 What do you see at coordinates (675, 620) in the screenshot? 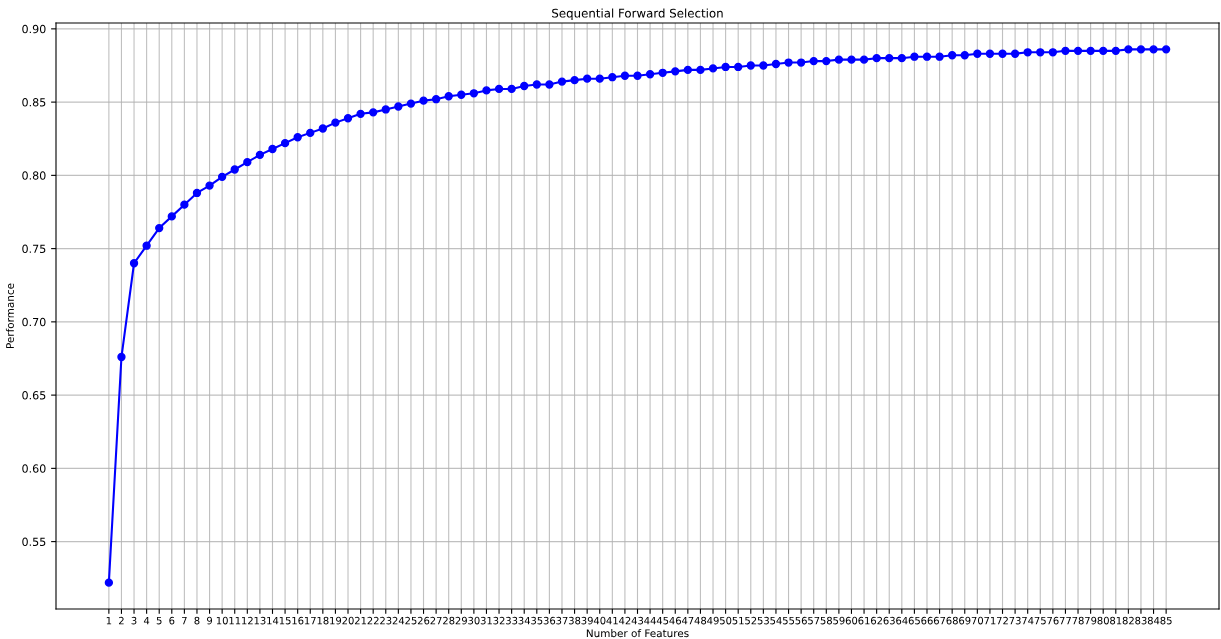
I see `x-tick-label: 46` at bounding box center [675, 620].